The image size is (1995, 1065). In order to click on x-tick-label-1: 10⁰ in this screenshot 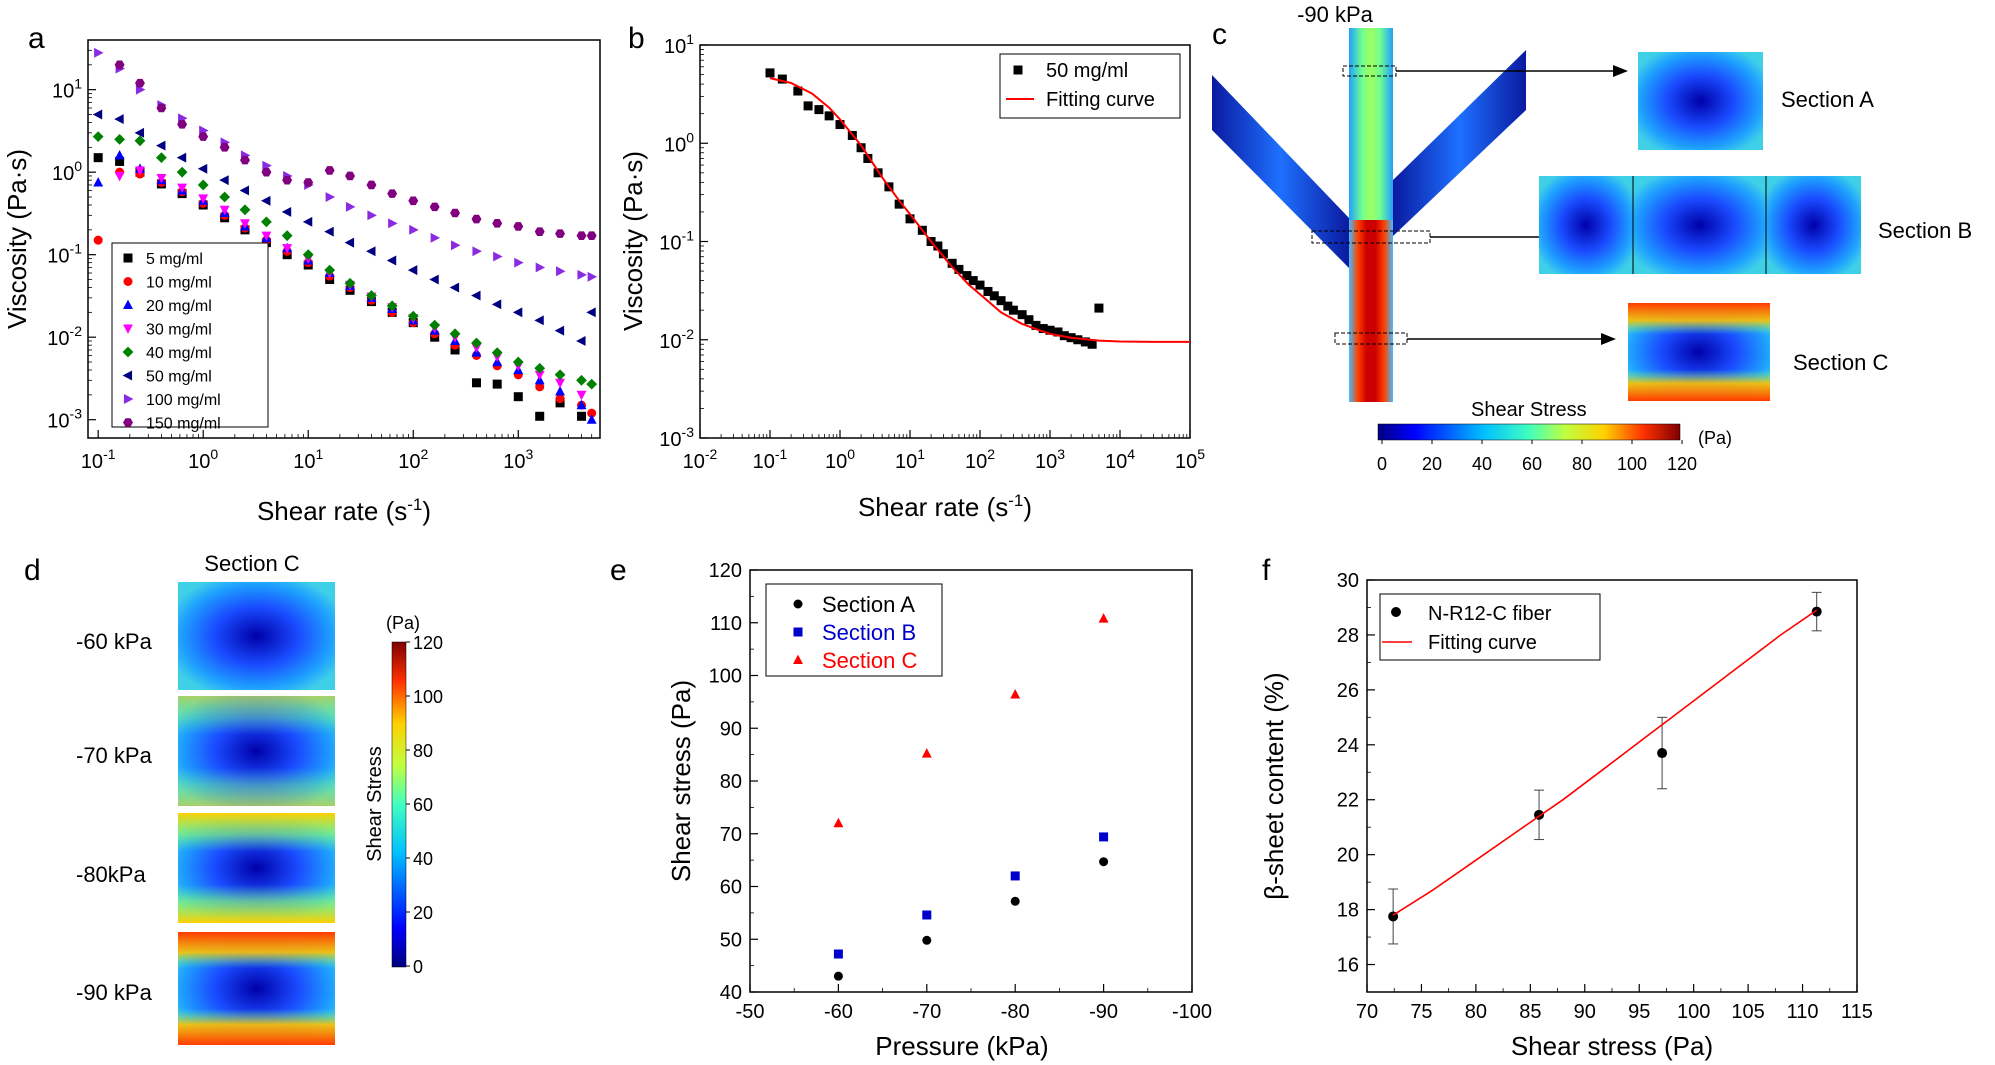, I will do `click(203, 459)`.